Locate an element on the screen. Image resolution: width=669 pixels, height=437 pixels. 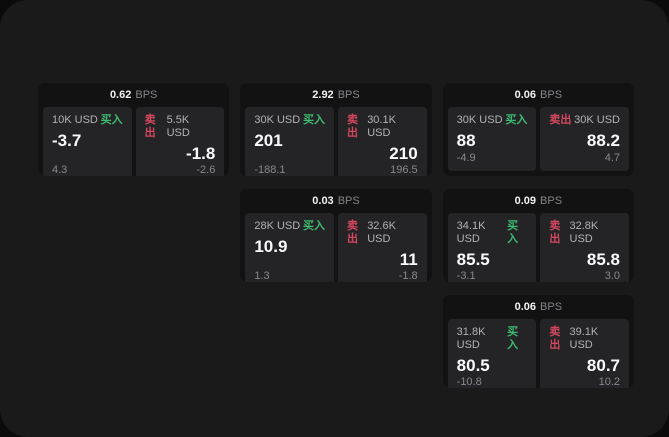
card-header: 0.03 BPS is located at coordinates (335, 201).